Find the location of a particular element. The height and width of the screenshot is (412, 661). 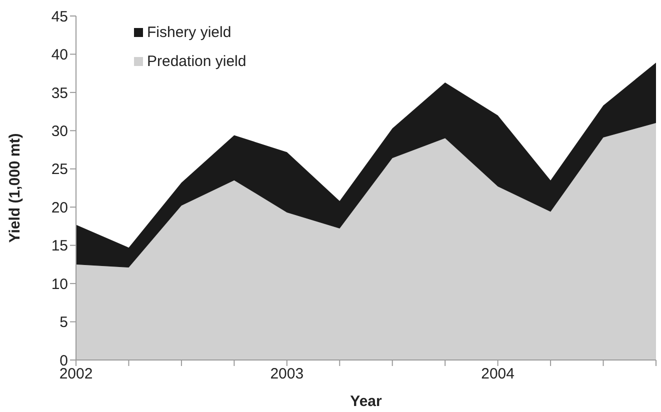

y-tick-label: 10 is located at coordinates (59, 284).